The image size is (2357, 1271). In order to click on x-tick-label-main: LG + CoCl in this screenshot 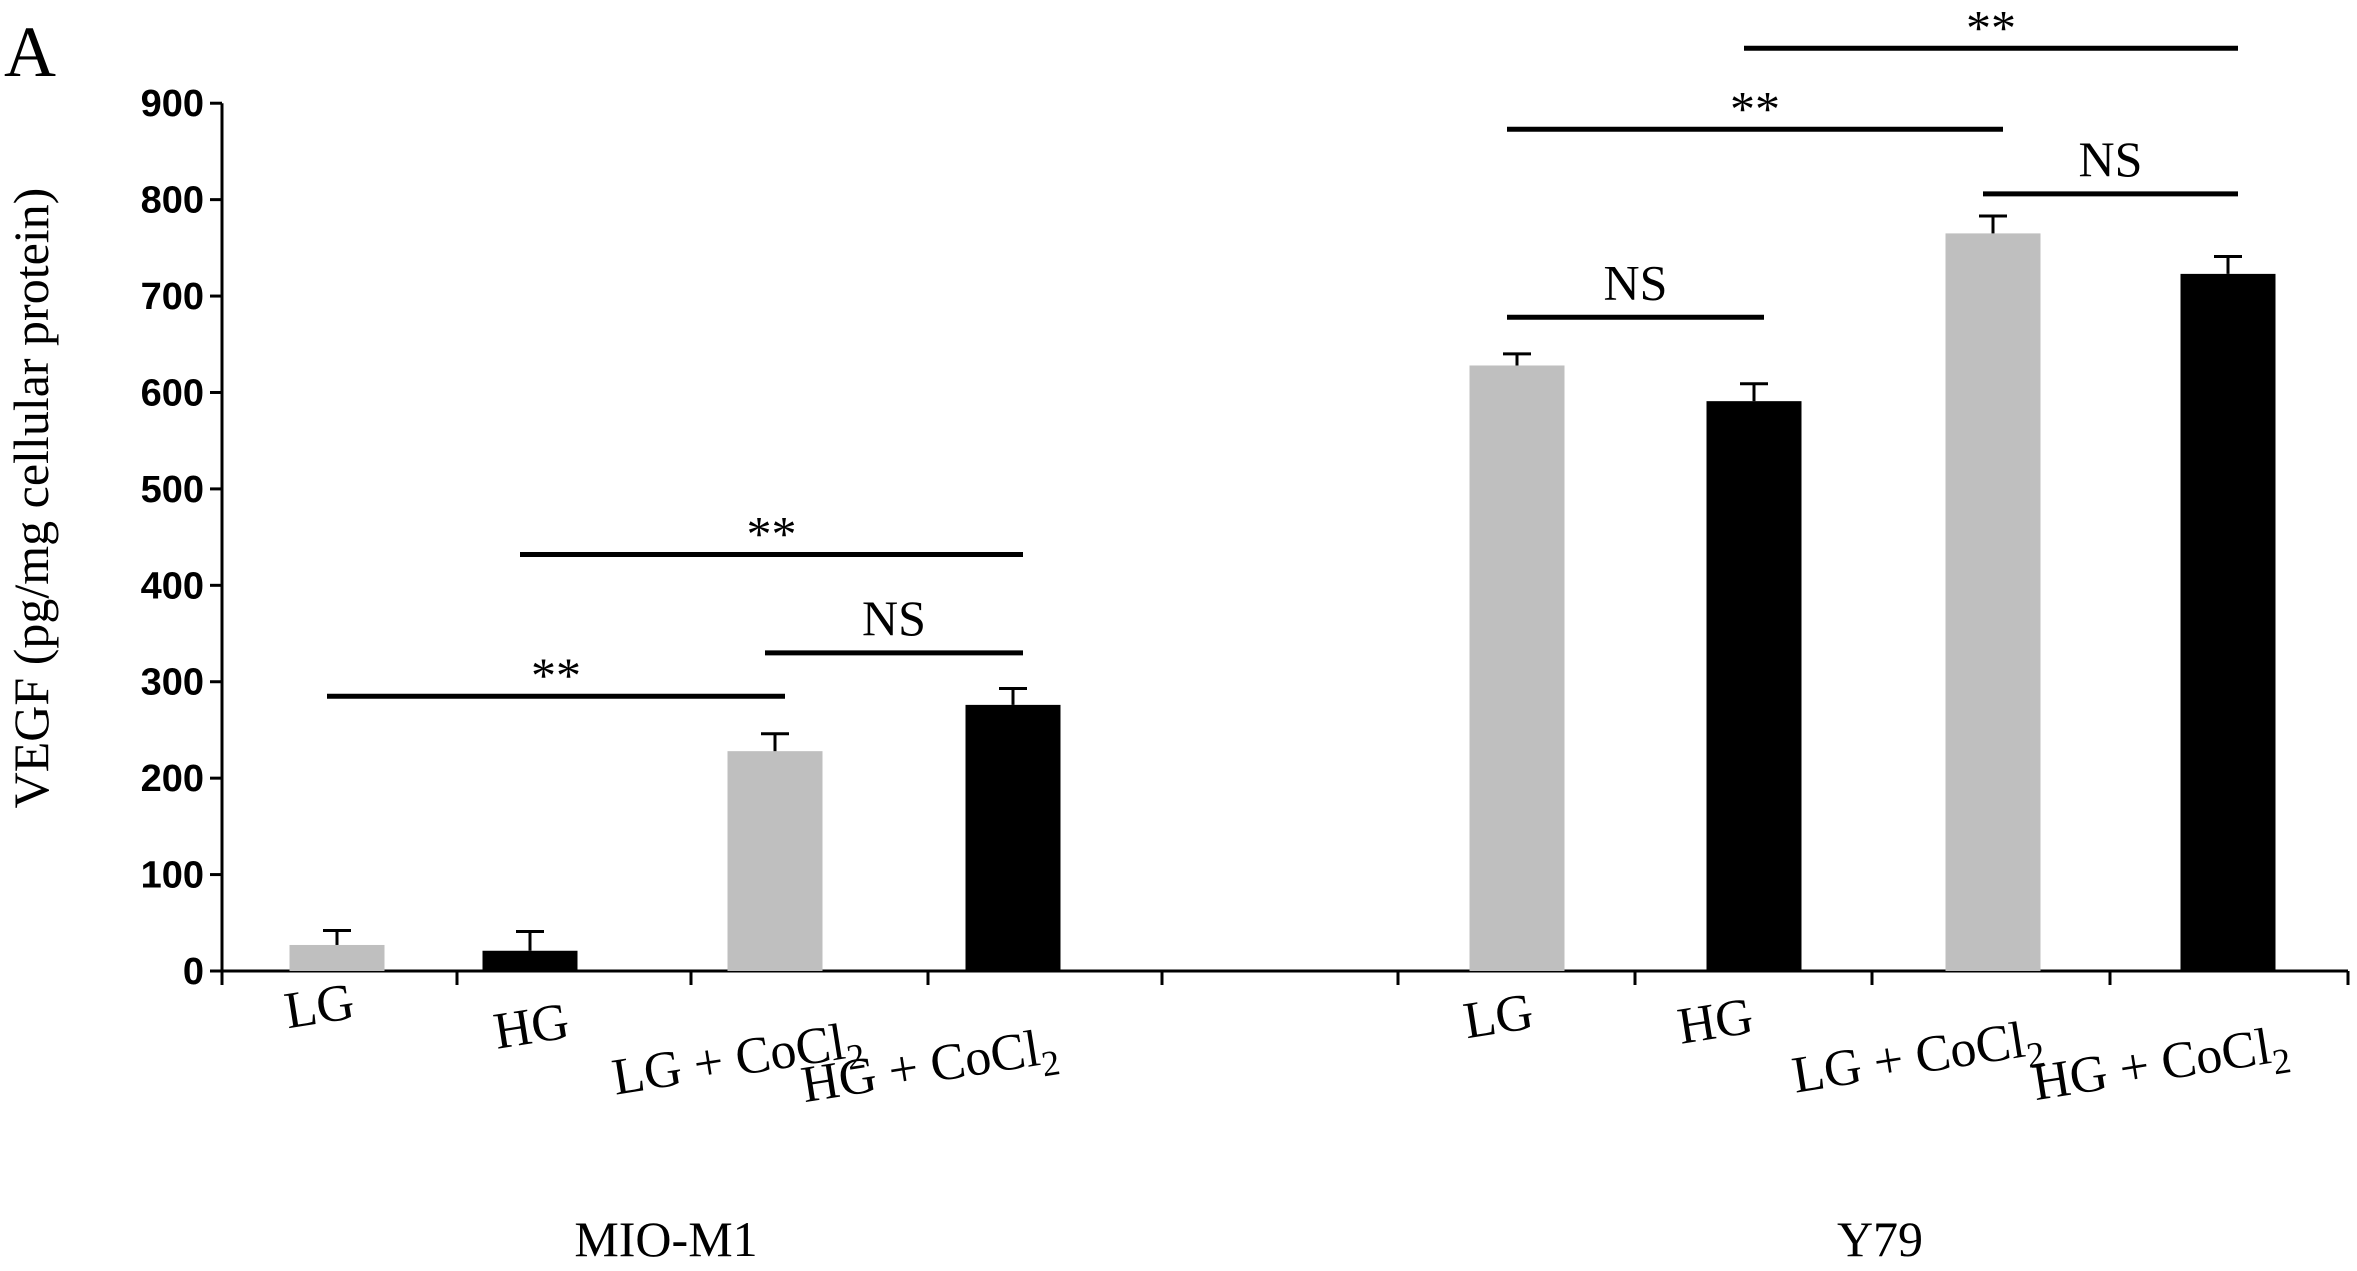, I will do `click(1908, 1058)`.